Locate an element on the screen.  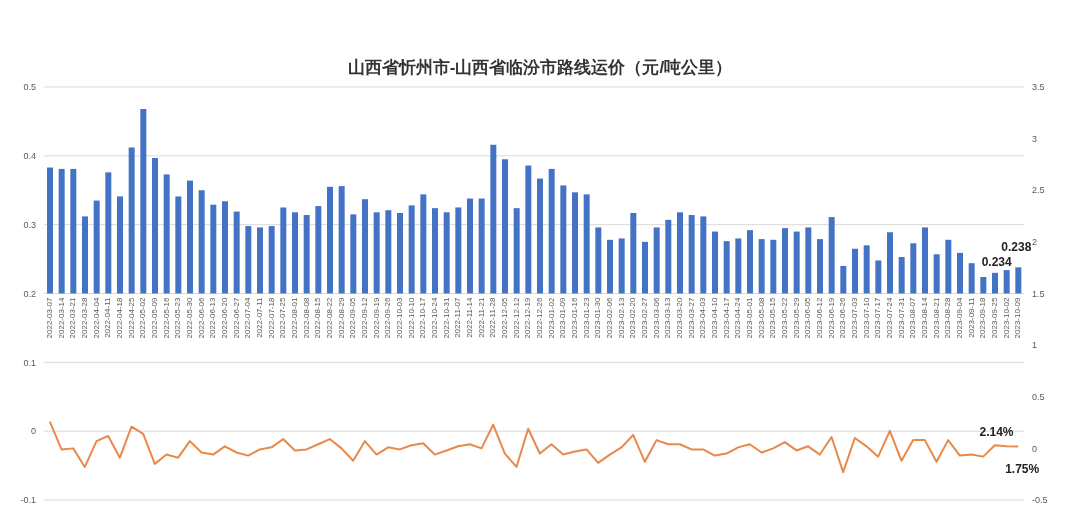
x-tick-label: 2023-07-24 is located at coordinates (889, 317).